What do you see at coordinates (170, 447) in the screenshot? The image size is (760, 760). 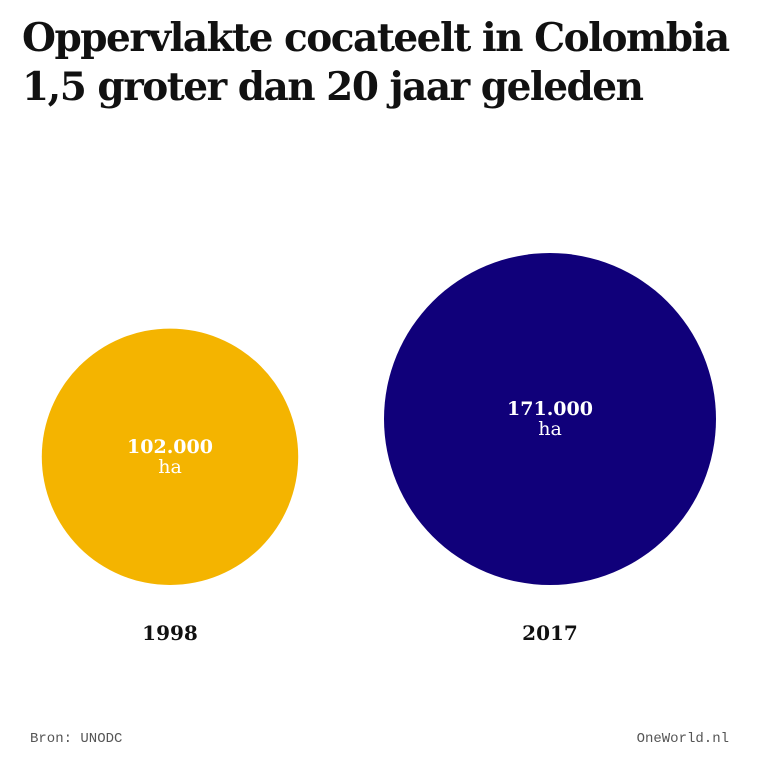 I see `bubble-value-label-1998: 102.000` at bounding box center [170, 447].